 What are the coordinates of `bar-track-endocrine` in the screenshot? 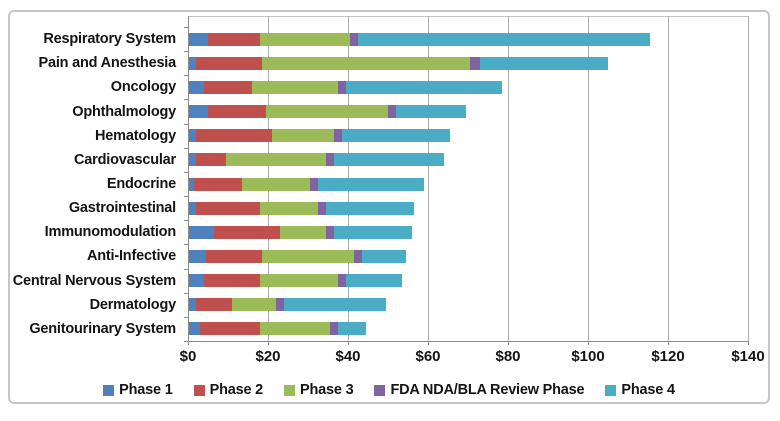 It's located at (468, 184).